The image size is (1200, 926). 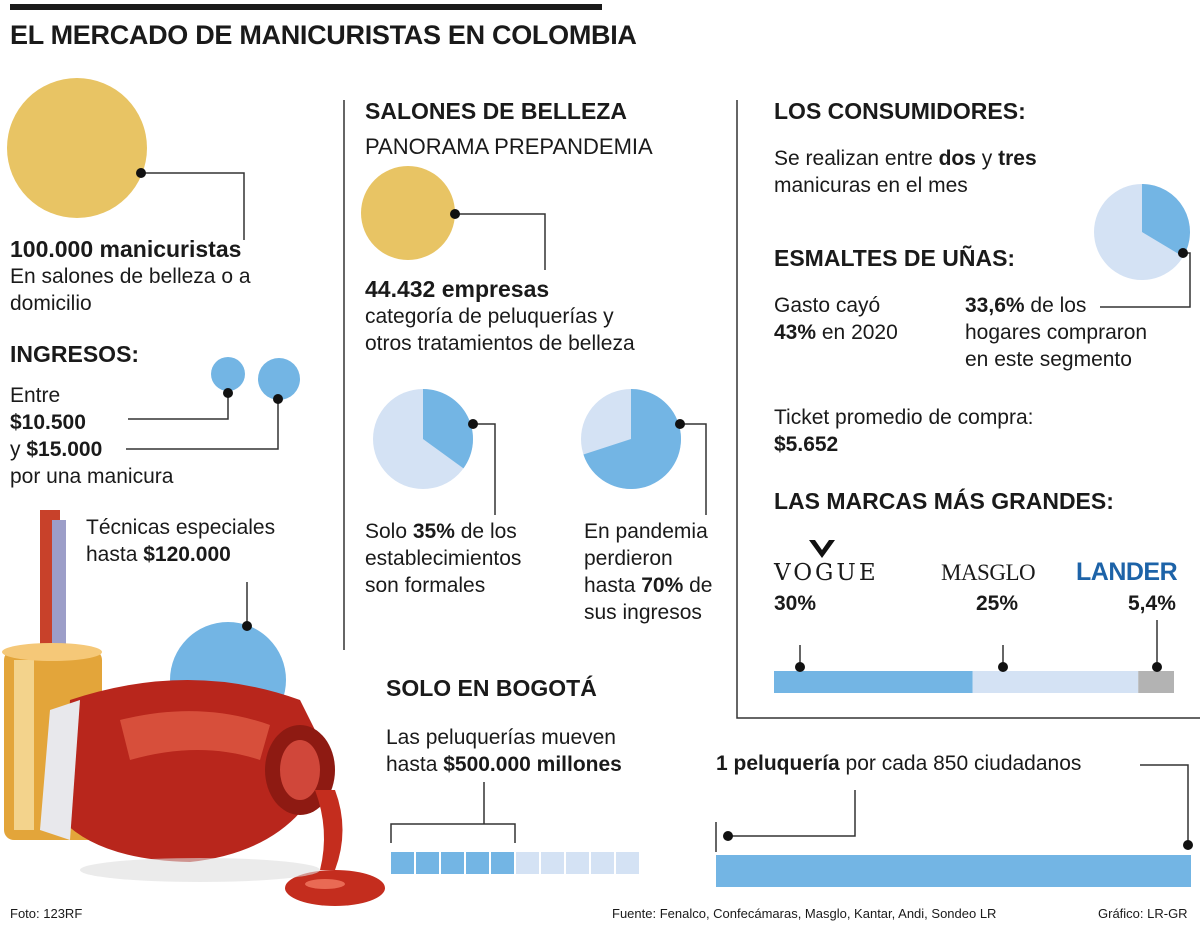 What do you see at coordinates (532, 764) in the screenshot?
I see `bogota-value: $500.000 millones` at bounding box center [532, 764].